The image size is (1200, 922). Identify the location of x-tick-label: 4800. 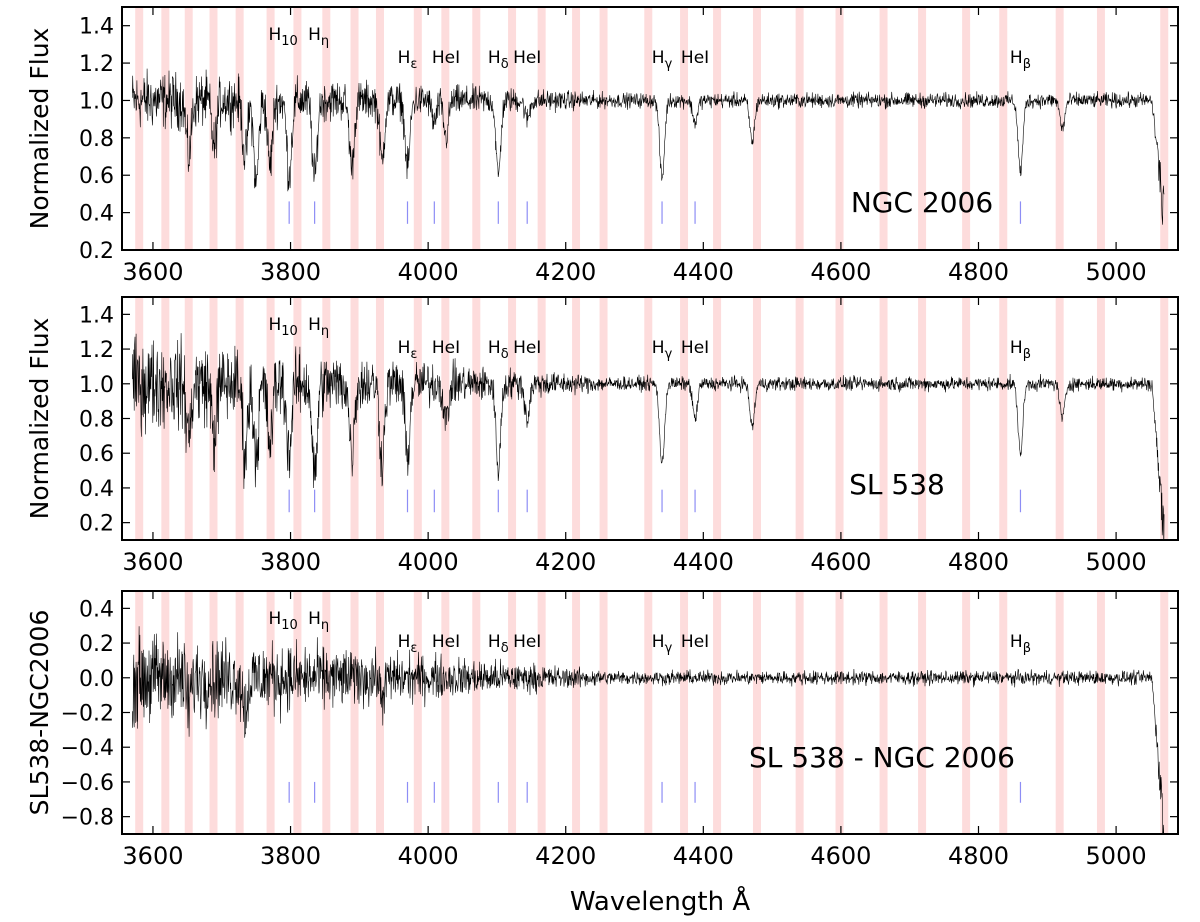
(978, 562).